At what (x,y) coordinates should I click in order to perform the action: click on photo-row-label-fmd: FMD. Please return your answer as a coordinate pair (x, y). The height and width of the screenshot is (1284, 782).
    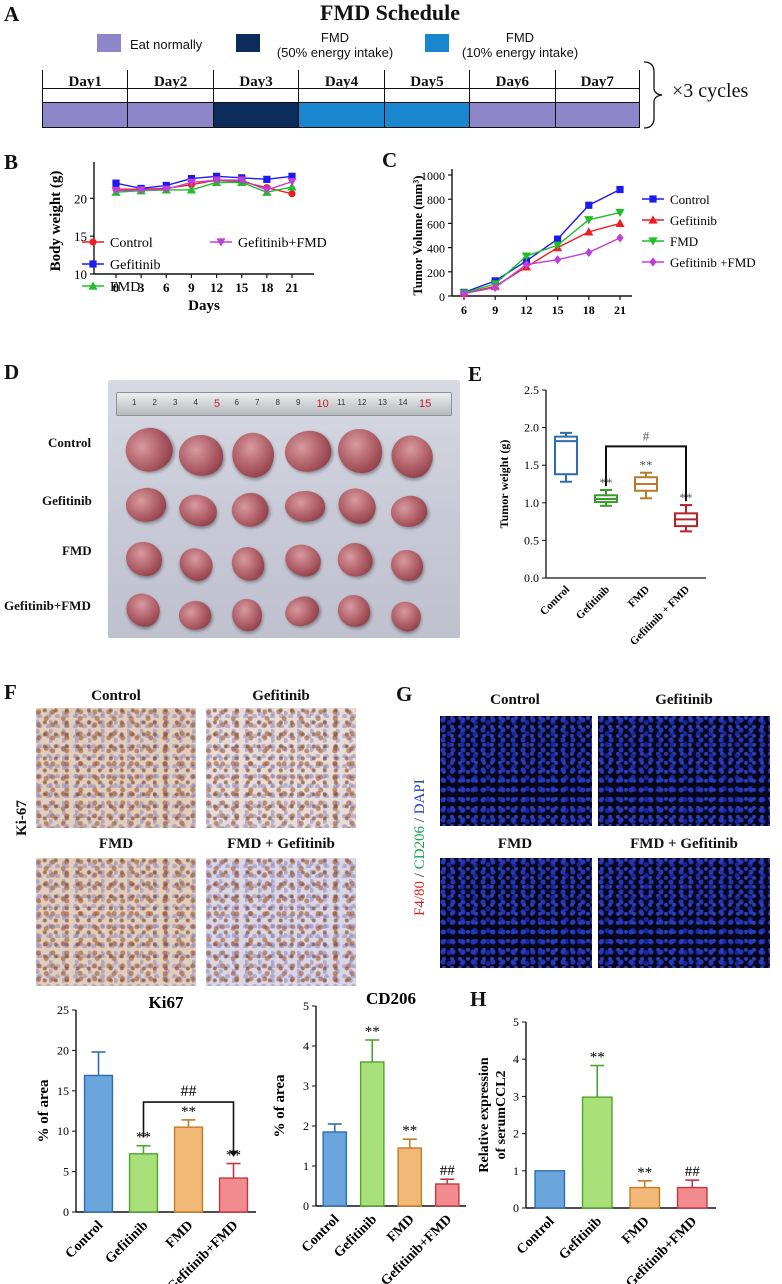
    Looking at the image, I should click on (77, 550).